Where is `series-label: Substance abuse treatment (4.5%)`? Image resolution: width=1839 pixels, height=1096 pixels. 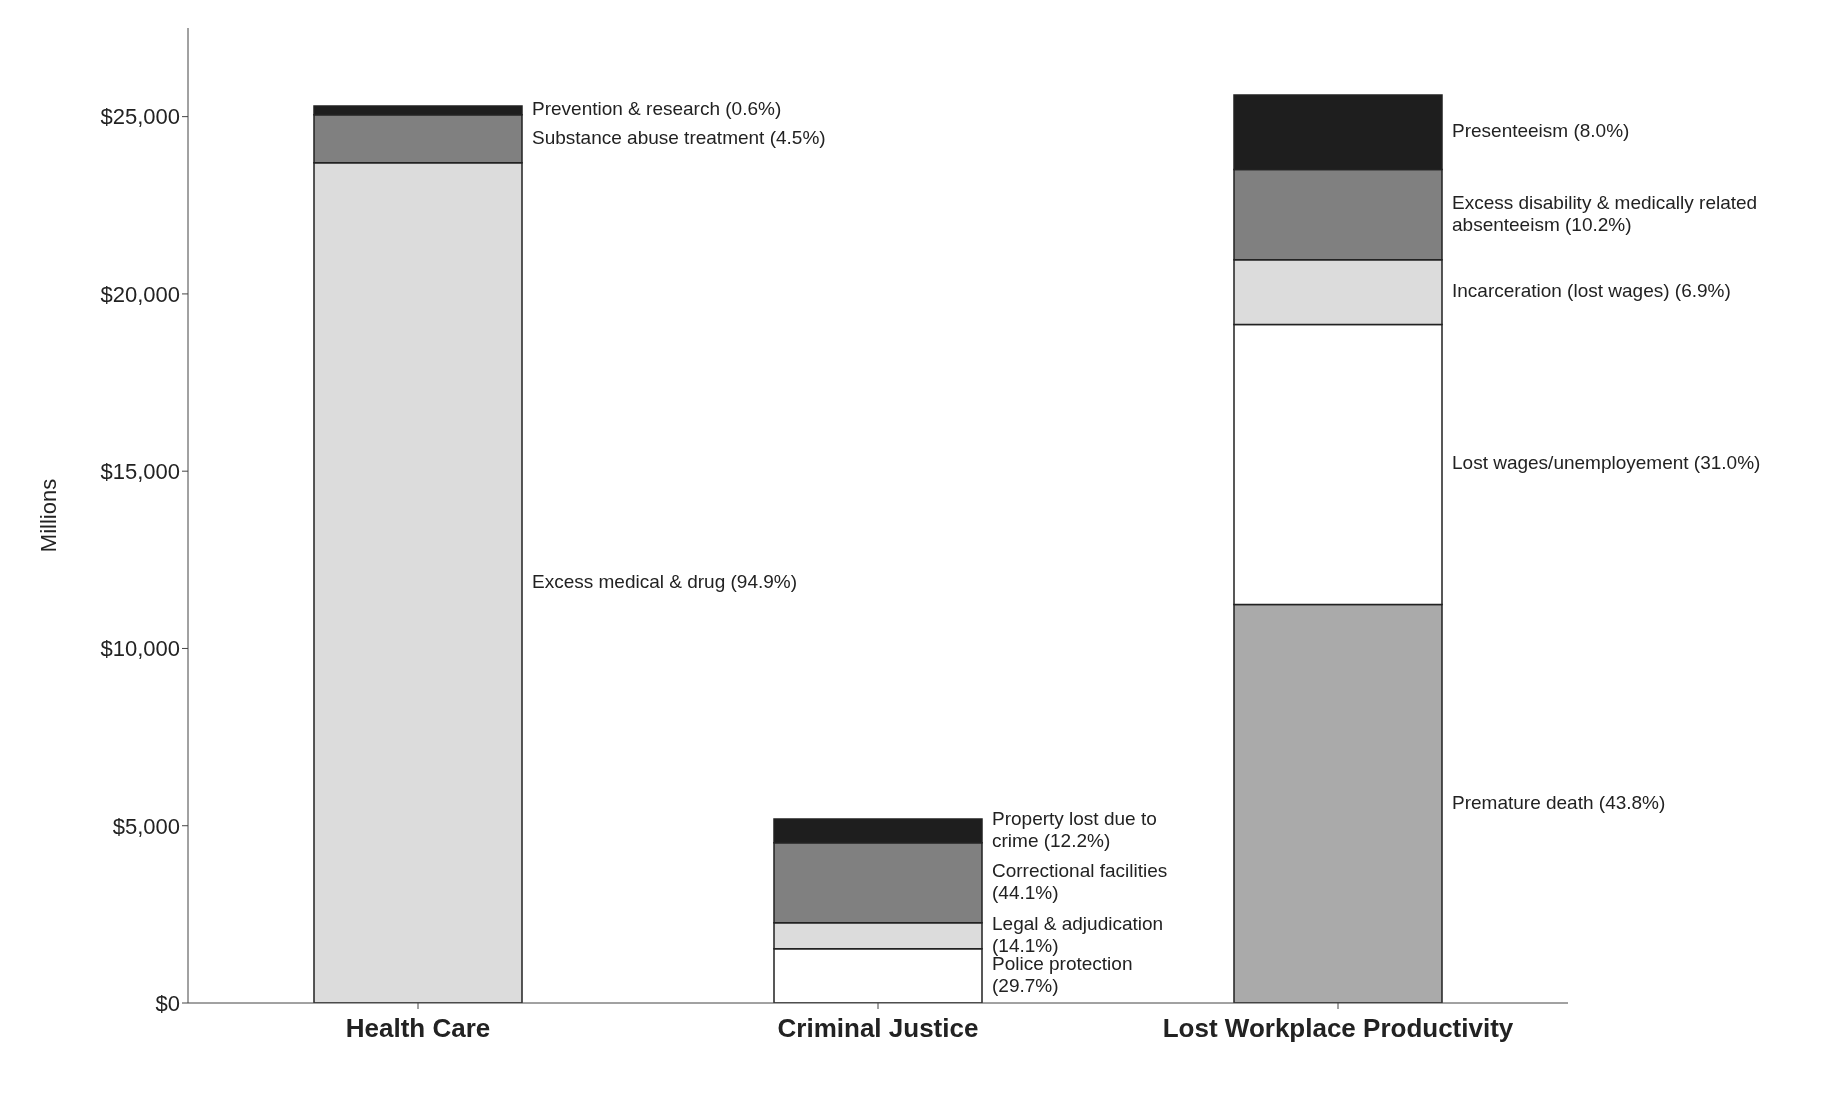
series-label: Substance abuse treatment (4.5%) is located at coordinates (679, 137).